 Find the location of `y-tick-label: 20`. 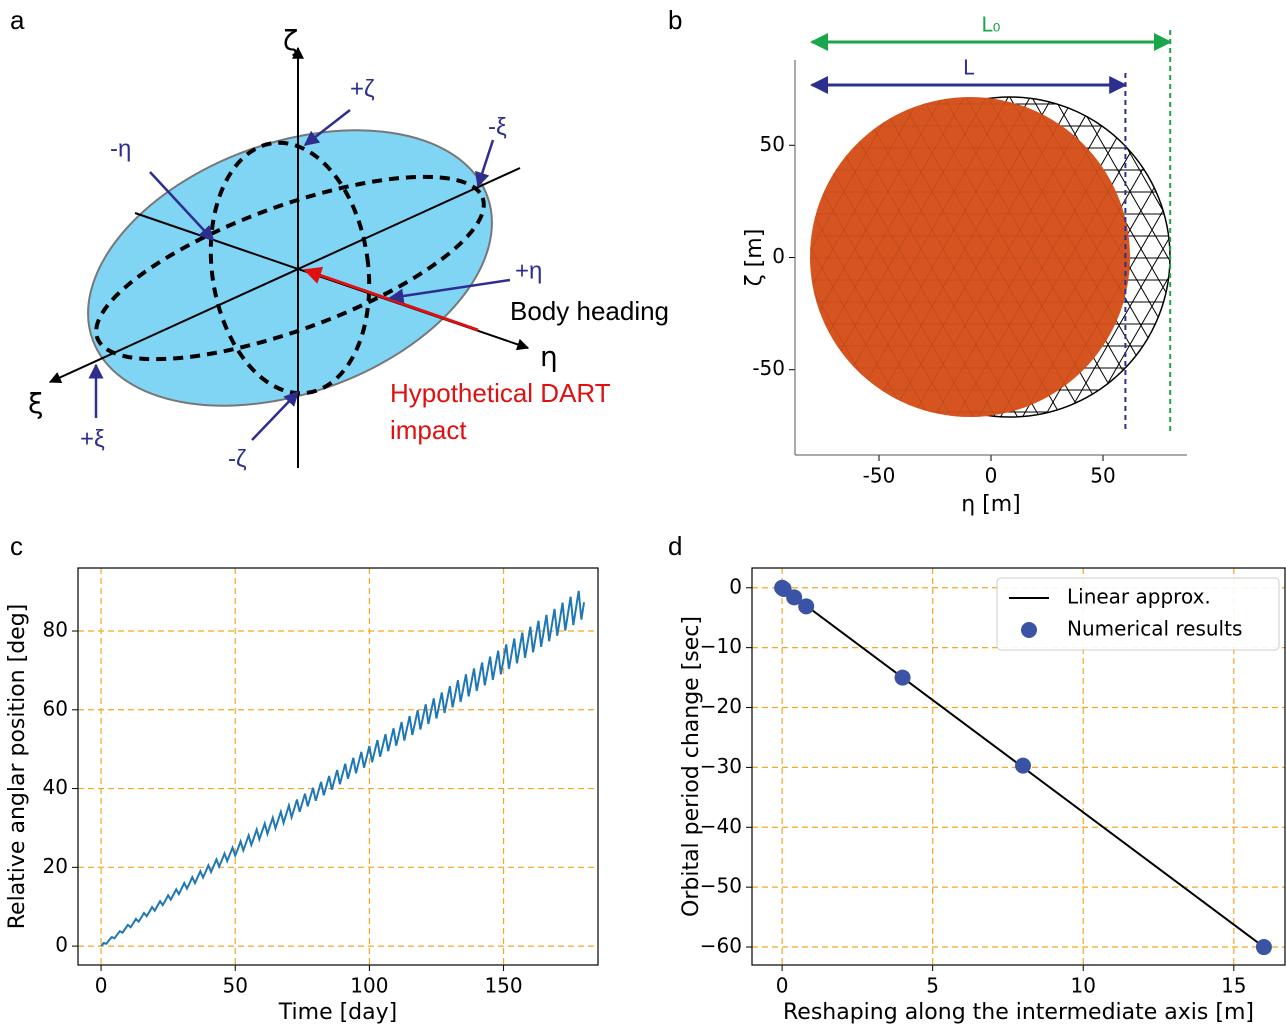

y-tick-label: 20 is located at coordinates (55, 866).